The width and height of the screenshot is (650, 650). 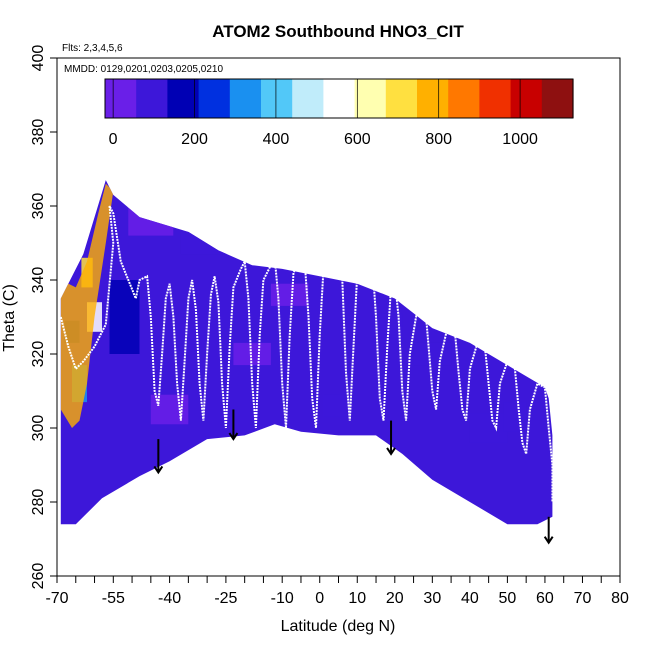 I want to click on y-axis: 260 280 300 320 340 360 380 400, so click(x=43, y=317).